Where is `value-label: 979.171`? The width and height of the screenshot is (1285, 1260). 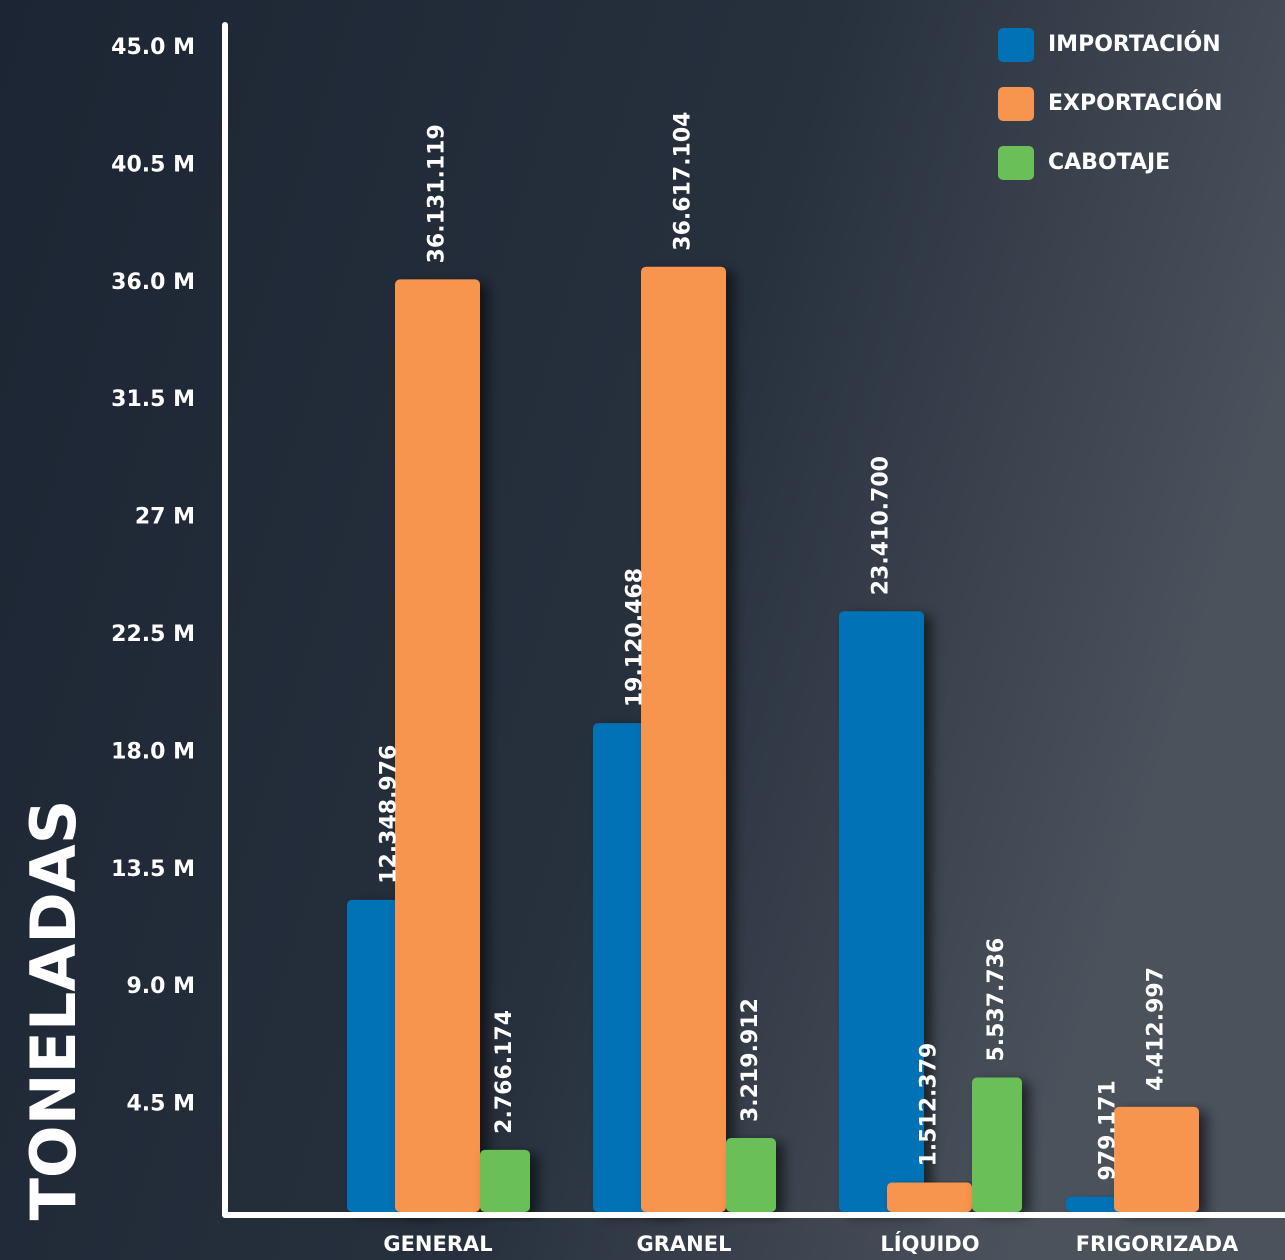 value-label: 979.171 is located at coordinates (1108, 1130).